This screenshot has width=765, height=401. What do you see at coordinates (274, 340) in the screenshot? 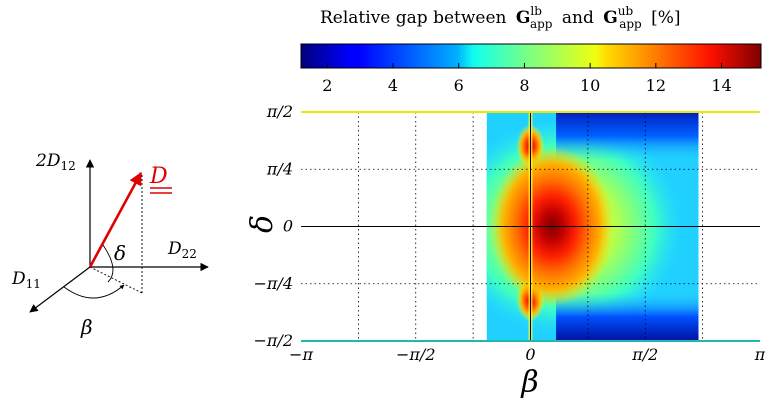
I see `y-tick-label: −π/2` at bounding box center [274, 340].